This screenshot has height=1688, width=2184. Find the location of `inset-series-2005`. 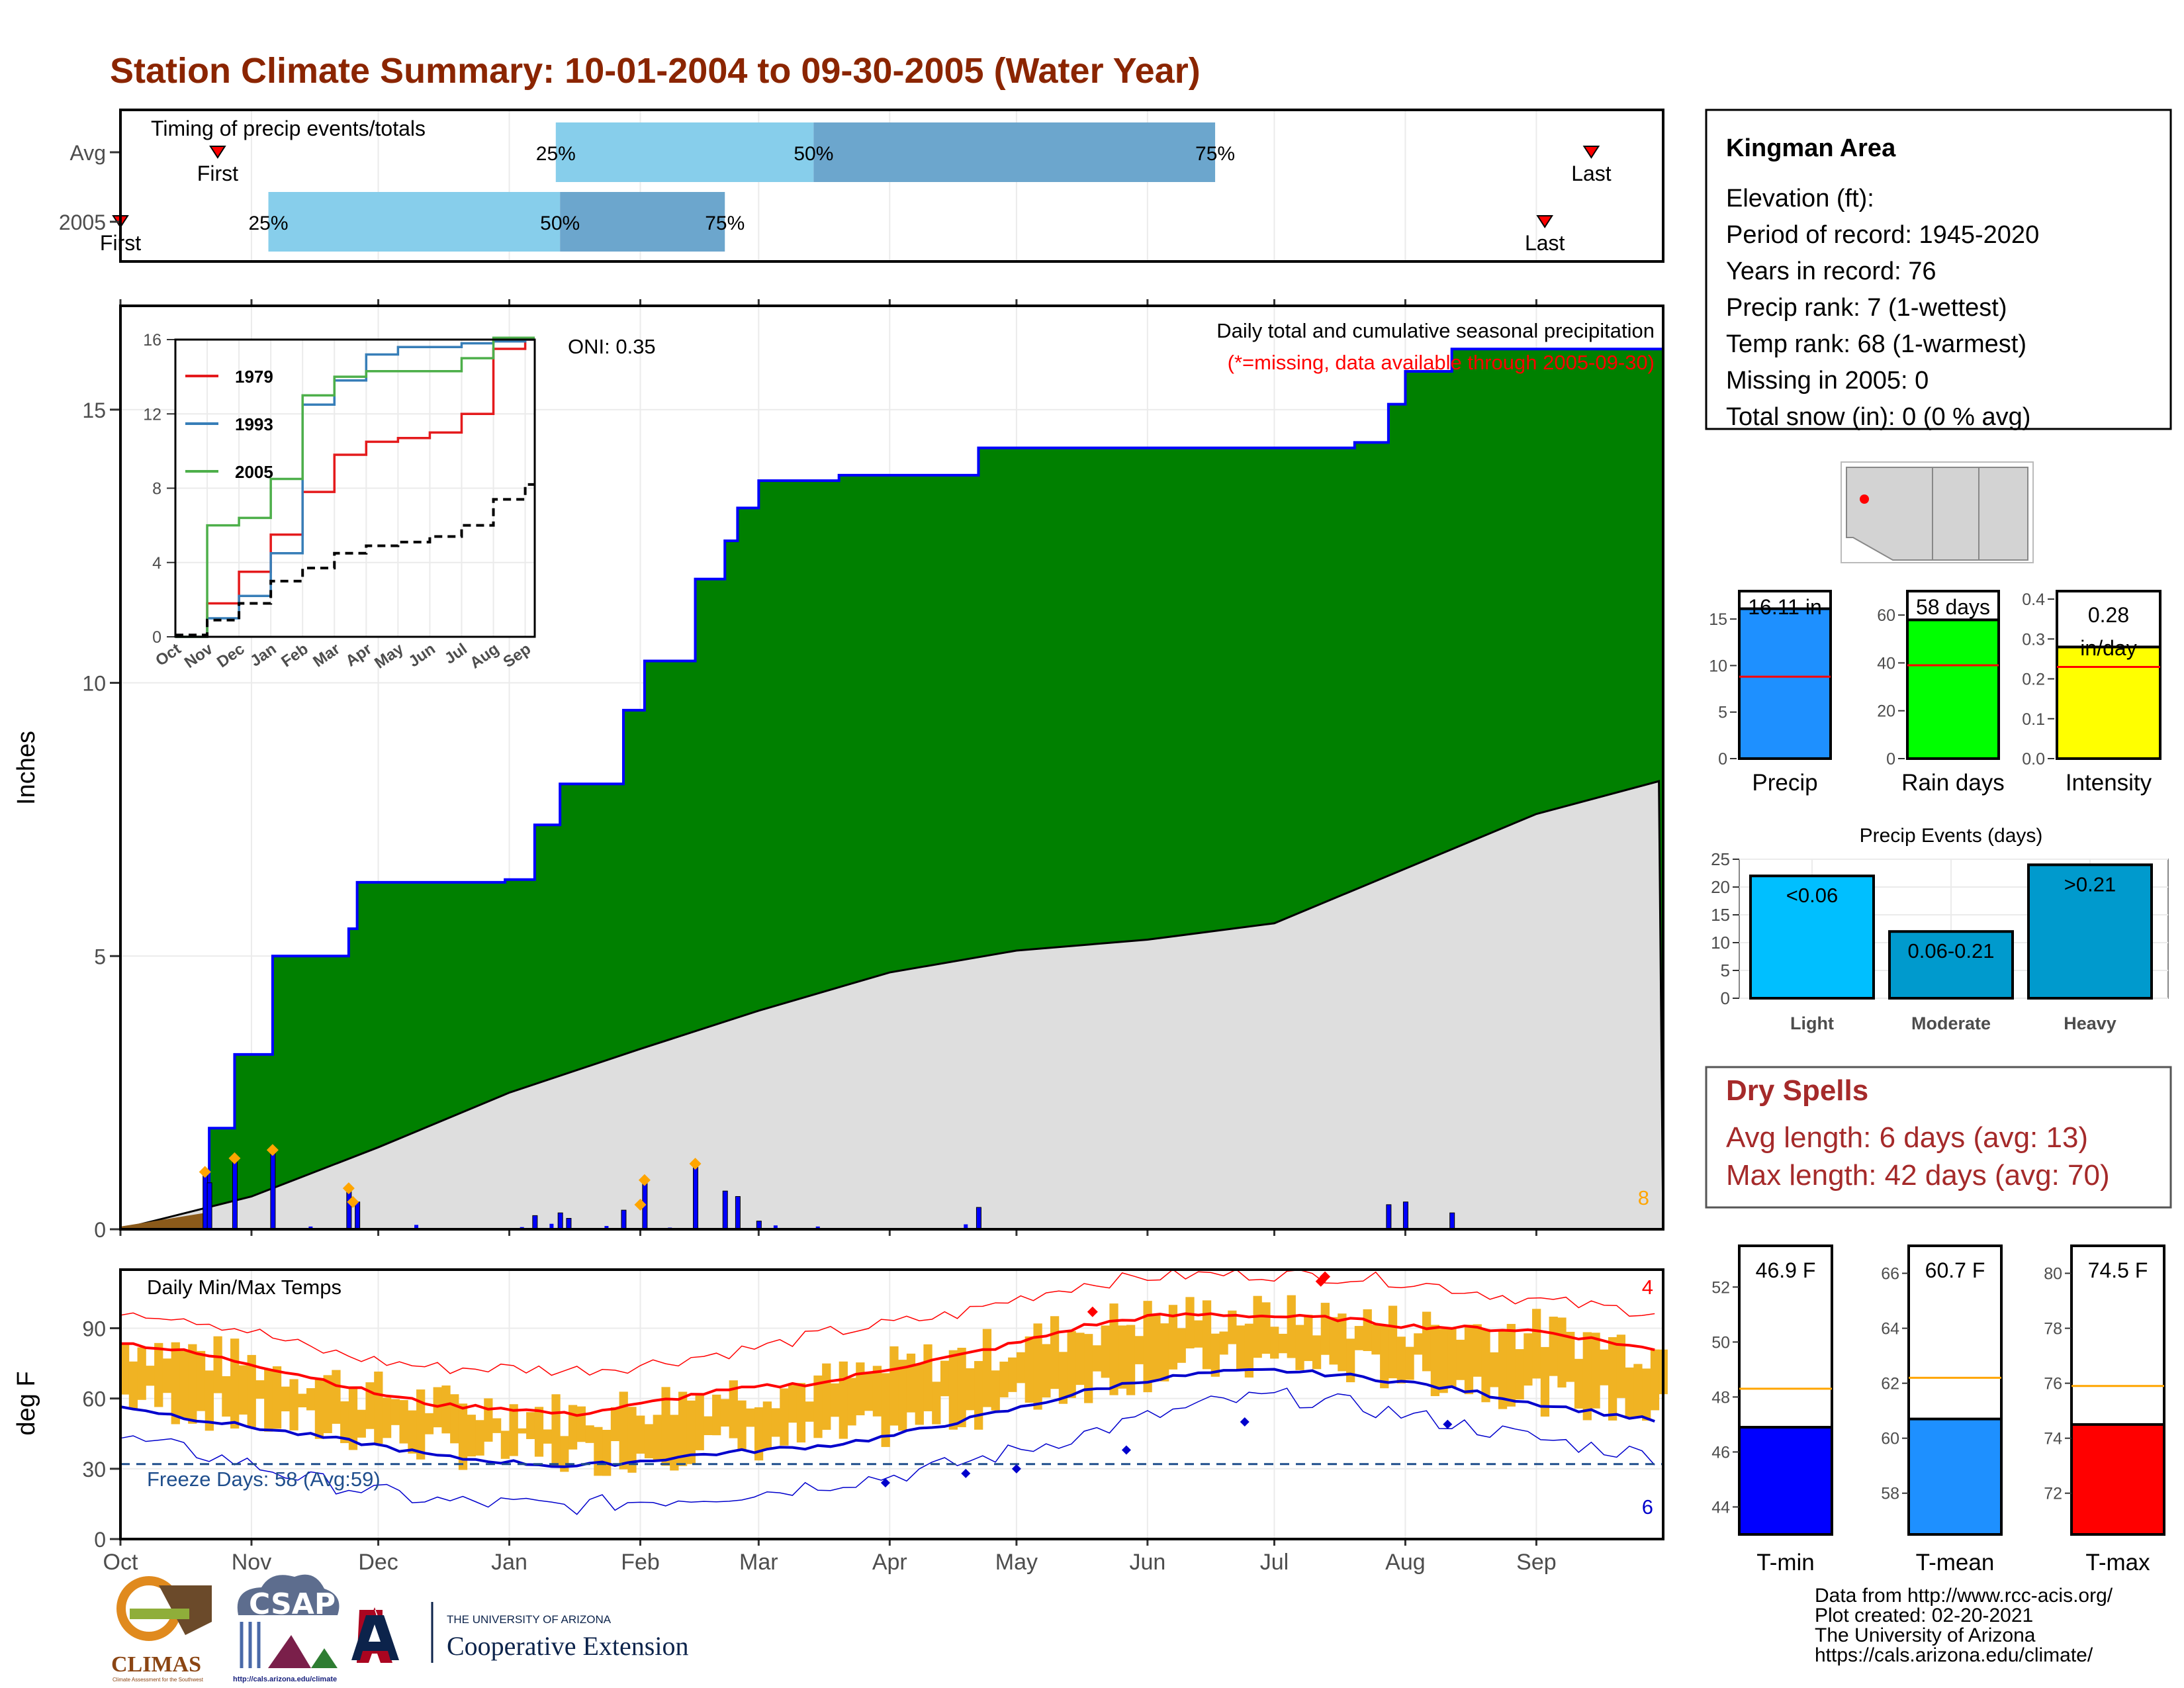

inset-series-2005 is located at coordinates (355, 487).